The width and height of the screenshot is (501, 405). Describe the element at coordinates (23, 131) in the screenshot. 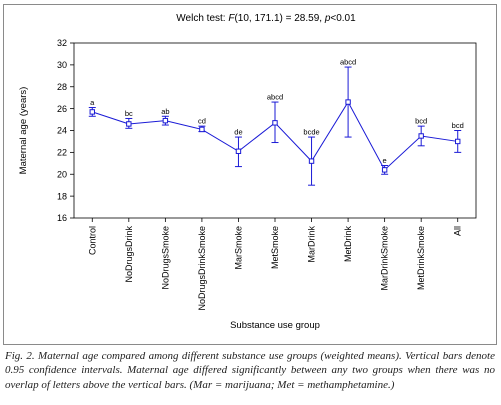

I see `y-axis-label: Maternal age (years)` at that location.